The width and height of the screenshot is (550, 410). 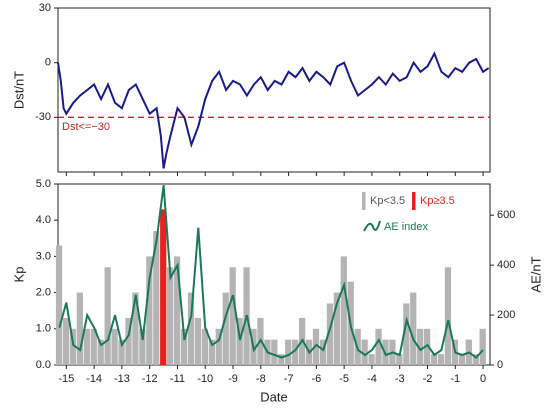 What do you see at coordinates (506, 265) in the screenshot?
I see `y2-tick-label: 400` at bounding box center [506, 265].